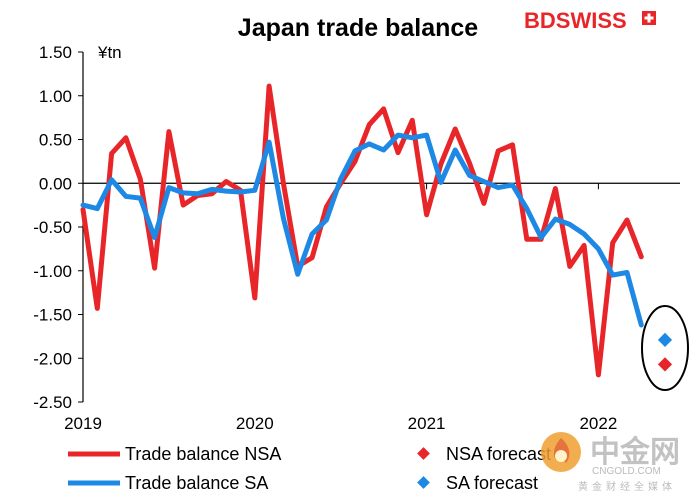 The width and height of the screenshot is (700, 500). Describe the element at coordinates (498, 454) in the screenshot. I see `legend-label-nsa-forecast: NSA forecast` at that location.